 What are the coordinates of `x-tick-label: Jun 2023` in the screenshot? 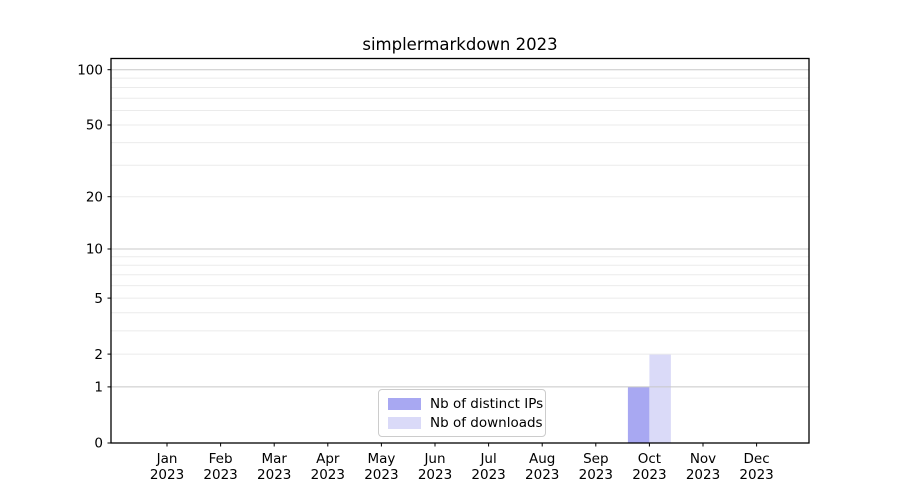 It's located at (435, 467).